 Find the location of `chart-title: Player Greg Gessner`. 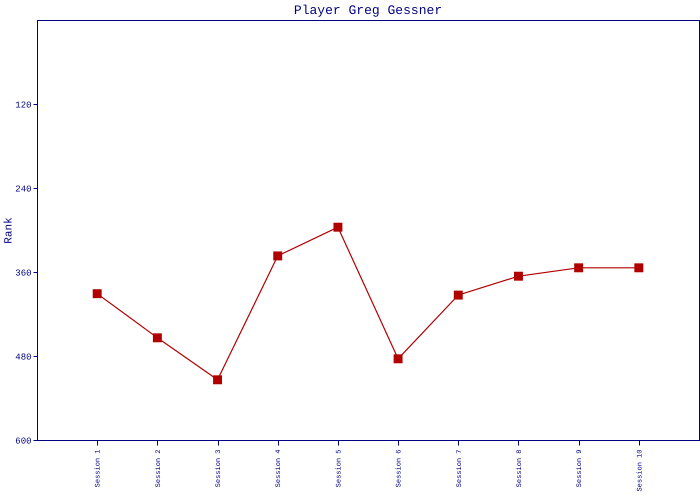

chart-title: Player Greg Gessner is located at coordinates (368, 10).